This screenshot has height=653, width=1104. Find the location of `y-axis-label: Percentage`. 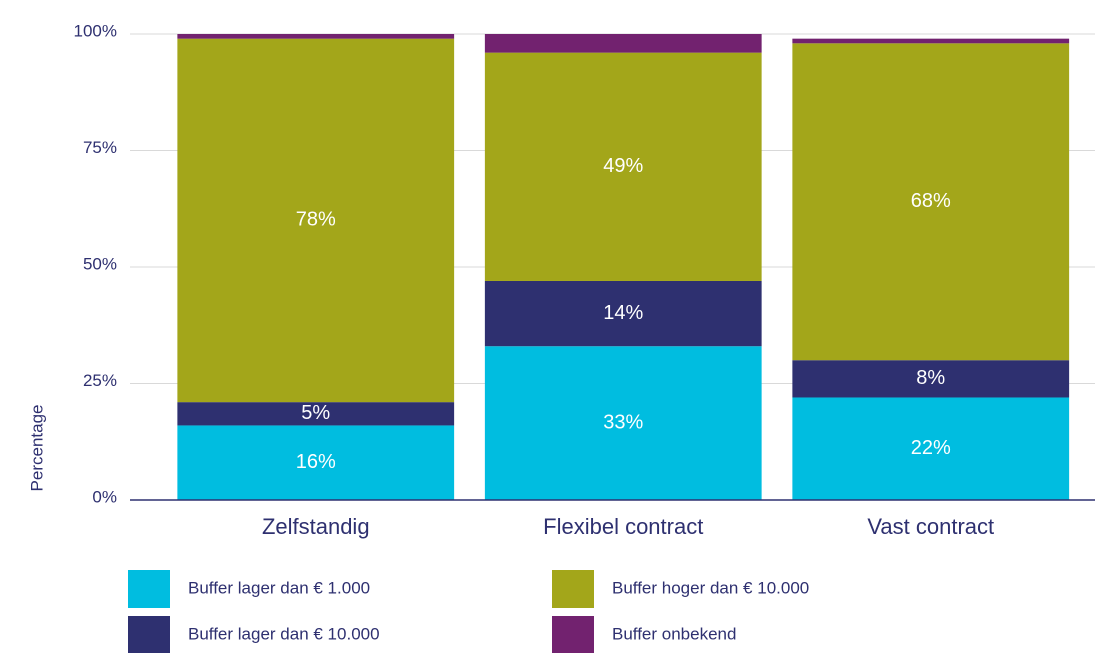

y-axis-label: Percentage is located at coordinates (36, 448).